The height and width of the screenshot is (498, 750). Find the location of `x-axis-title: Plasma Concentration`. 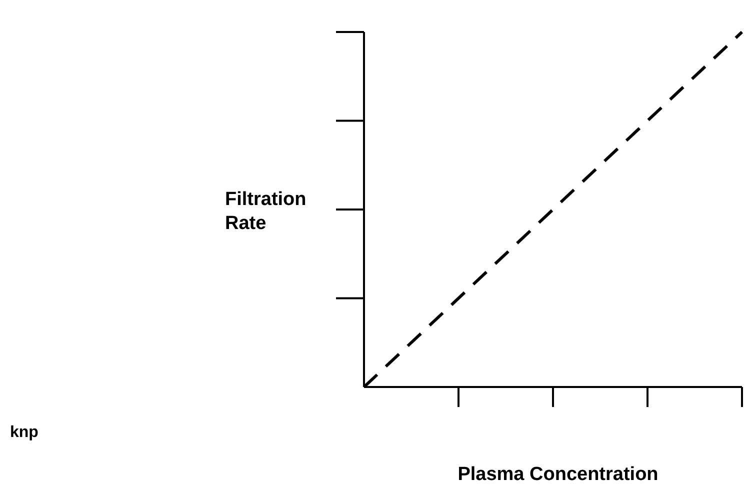

x-axis-title: Plasma Concentration is located at coordinates (558, 474).